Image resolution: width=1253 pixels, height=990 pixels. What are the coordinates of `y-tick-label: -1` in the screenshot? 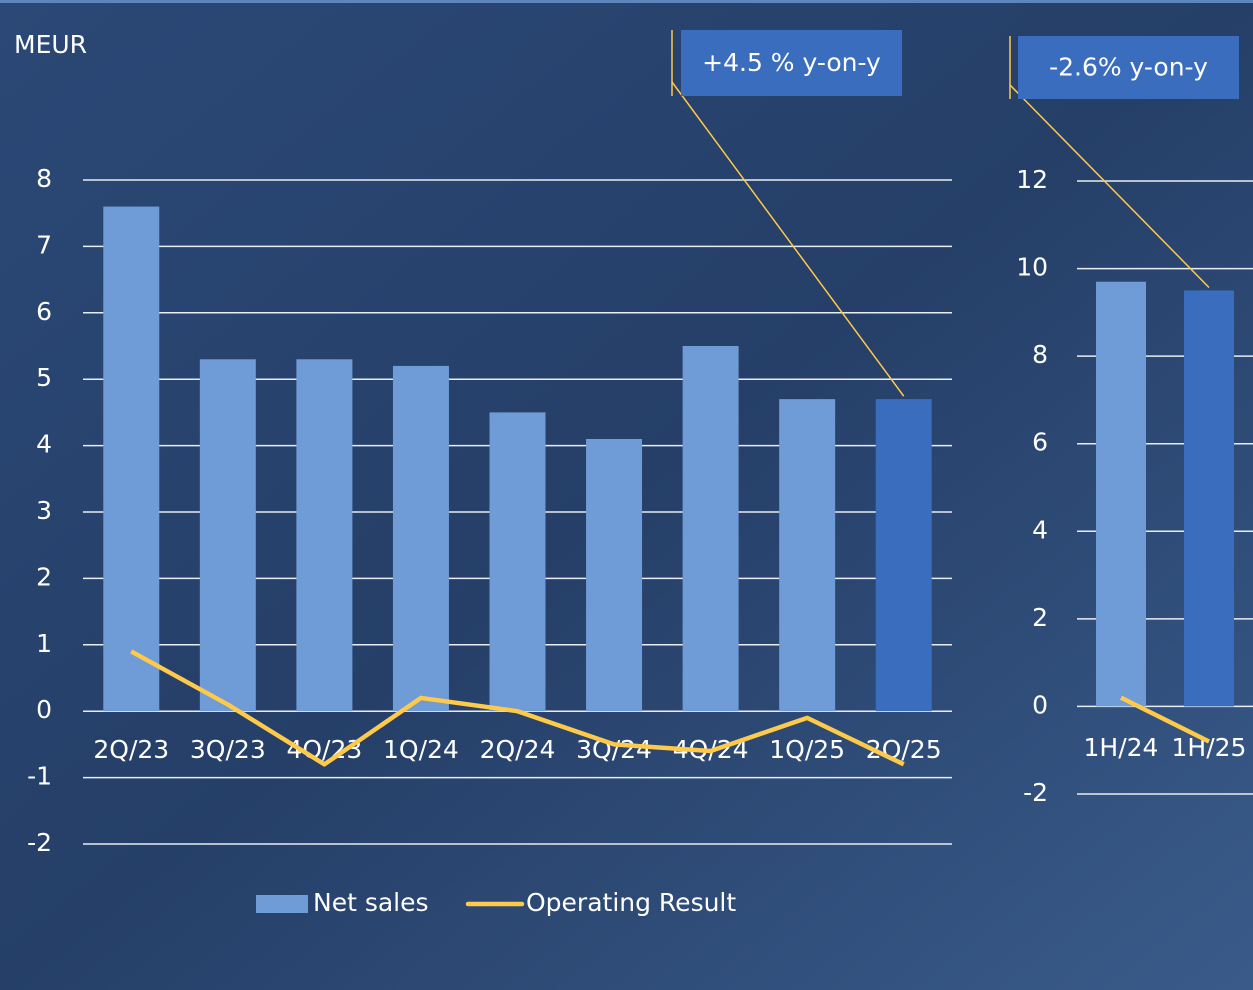 It's located at (39, 776).